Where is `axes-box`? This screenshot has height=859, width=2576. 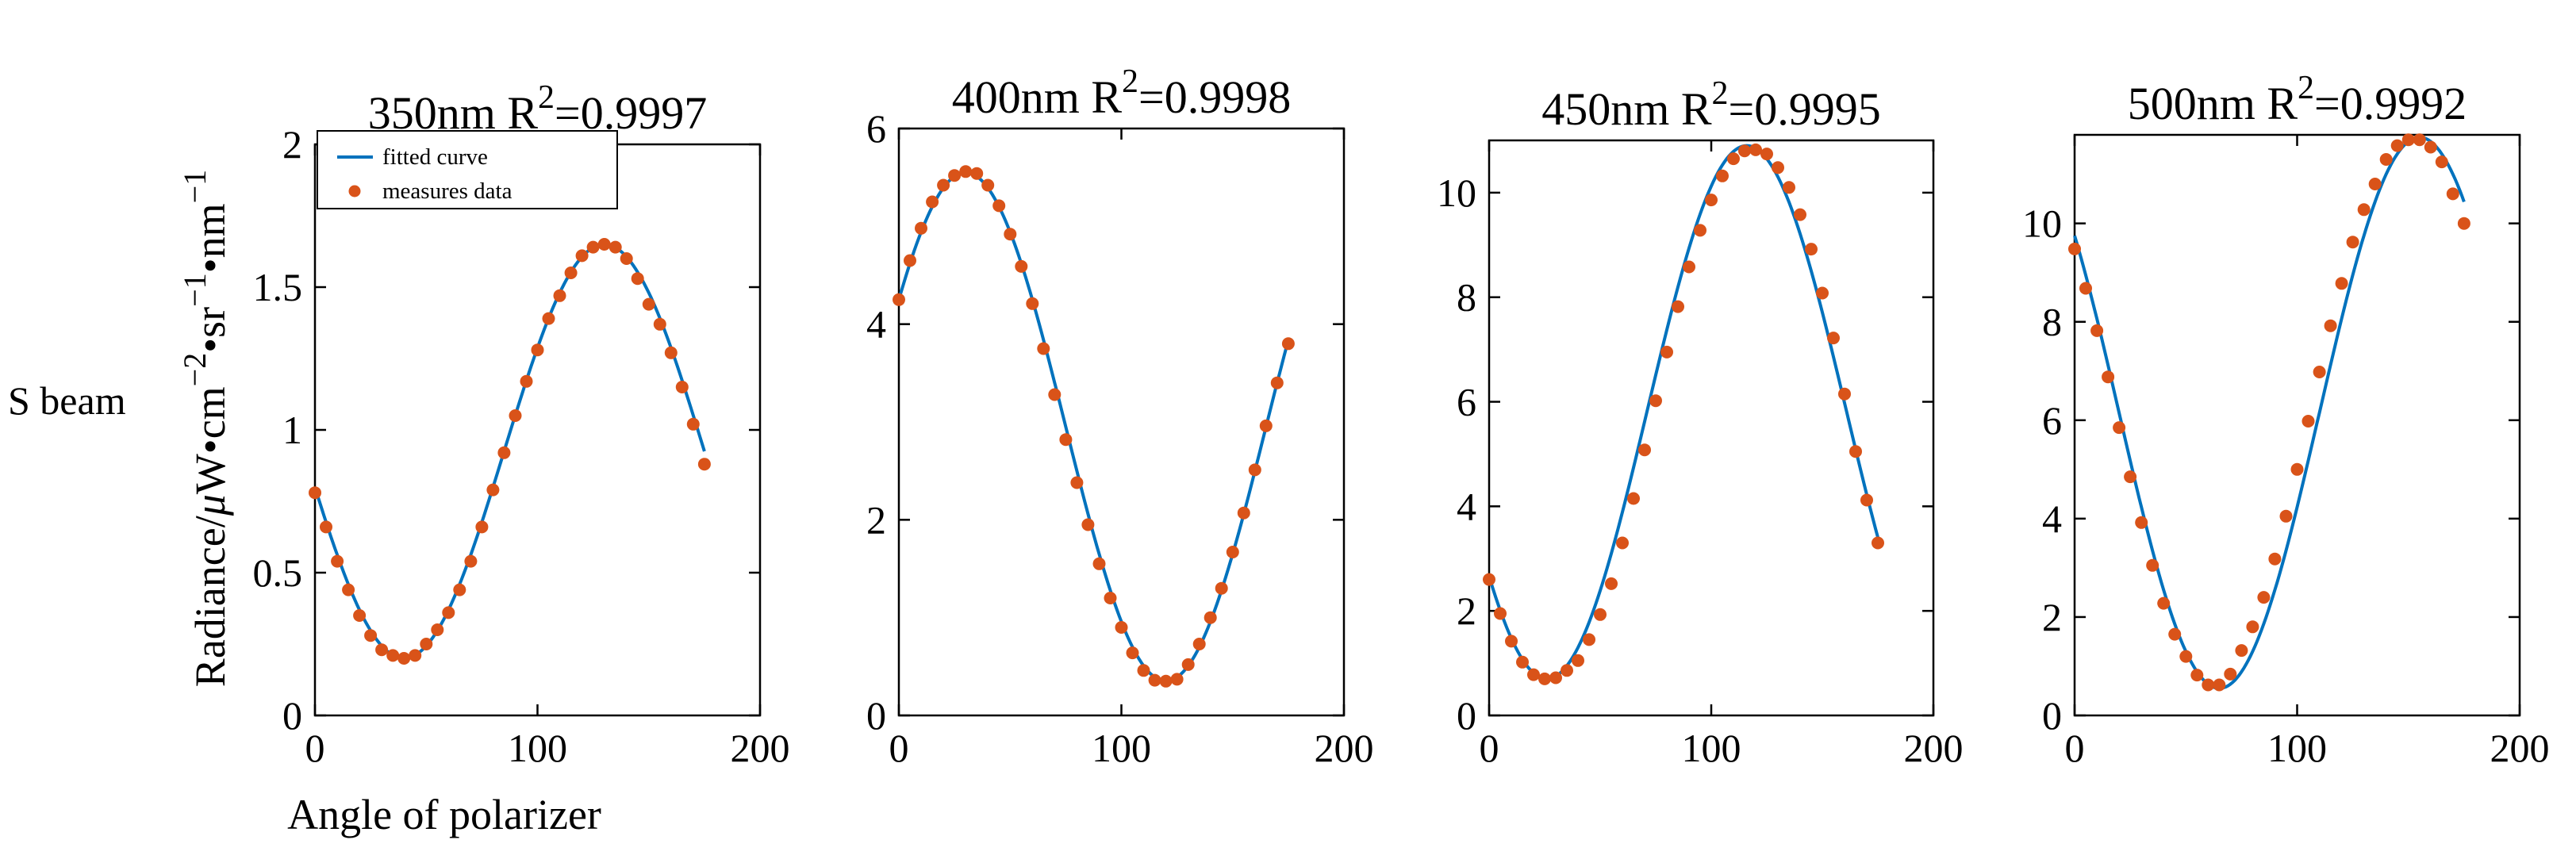
axes-box is located at coordinates (2297, 425).